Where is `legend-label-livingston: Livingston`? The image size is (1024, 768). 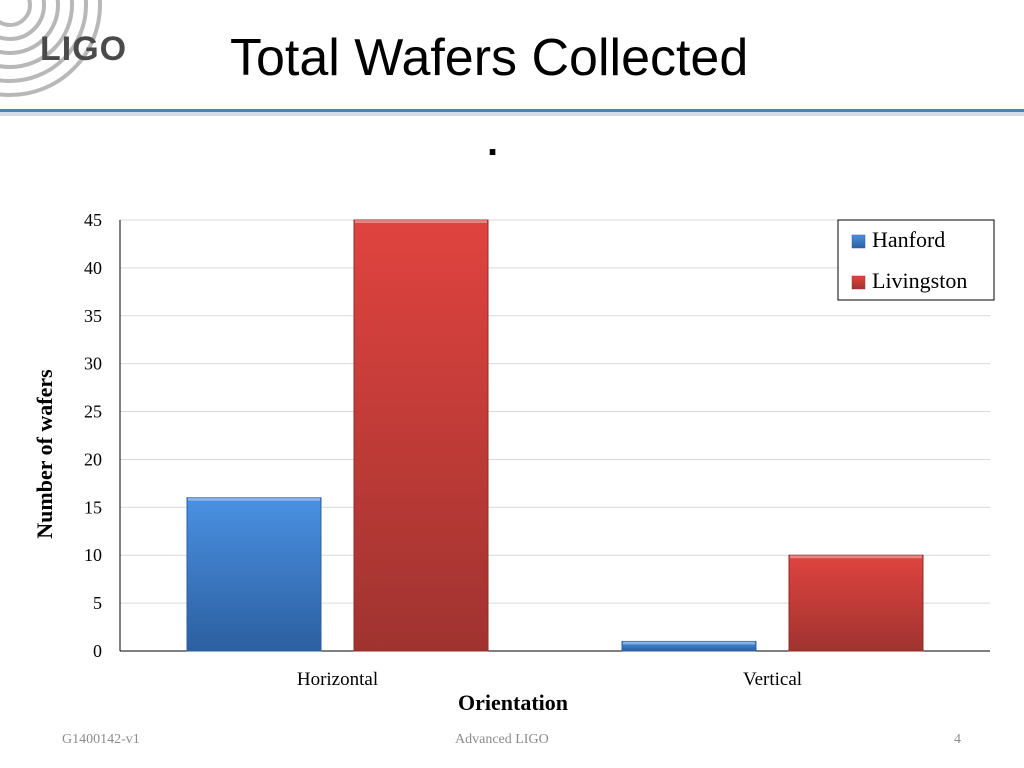 legend-label-livingston: Livingston is located at coordinates (919, 280).